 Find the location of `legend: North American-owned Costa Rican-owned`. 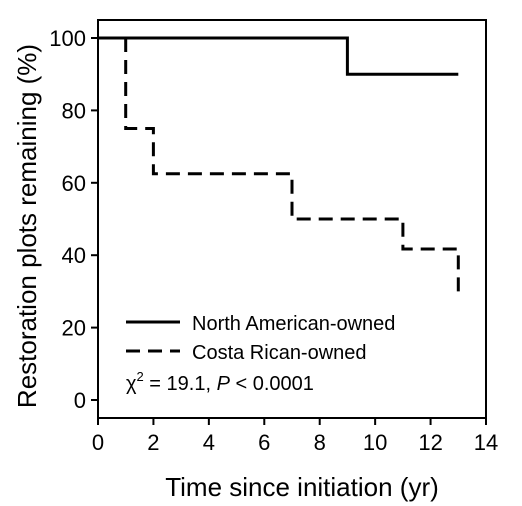

legend: North American-owned Costa Rican-owned is located at coordinates (260, 338).